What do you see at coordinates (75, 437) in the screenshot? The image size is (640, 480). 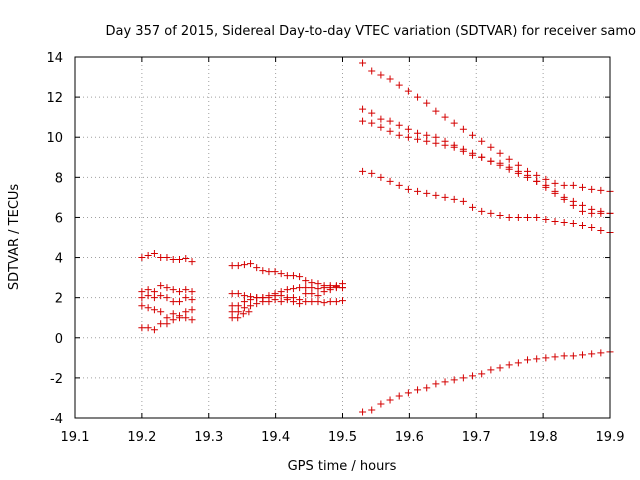 I see `x-tick-label: 19.1` at bounding box center [75, 437].